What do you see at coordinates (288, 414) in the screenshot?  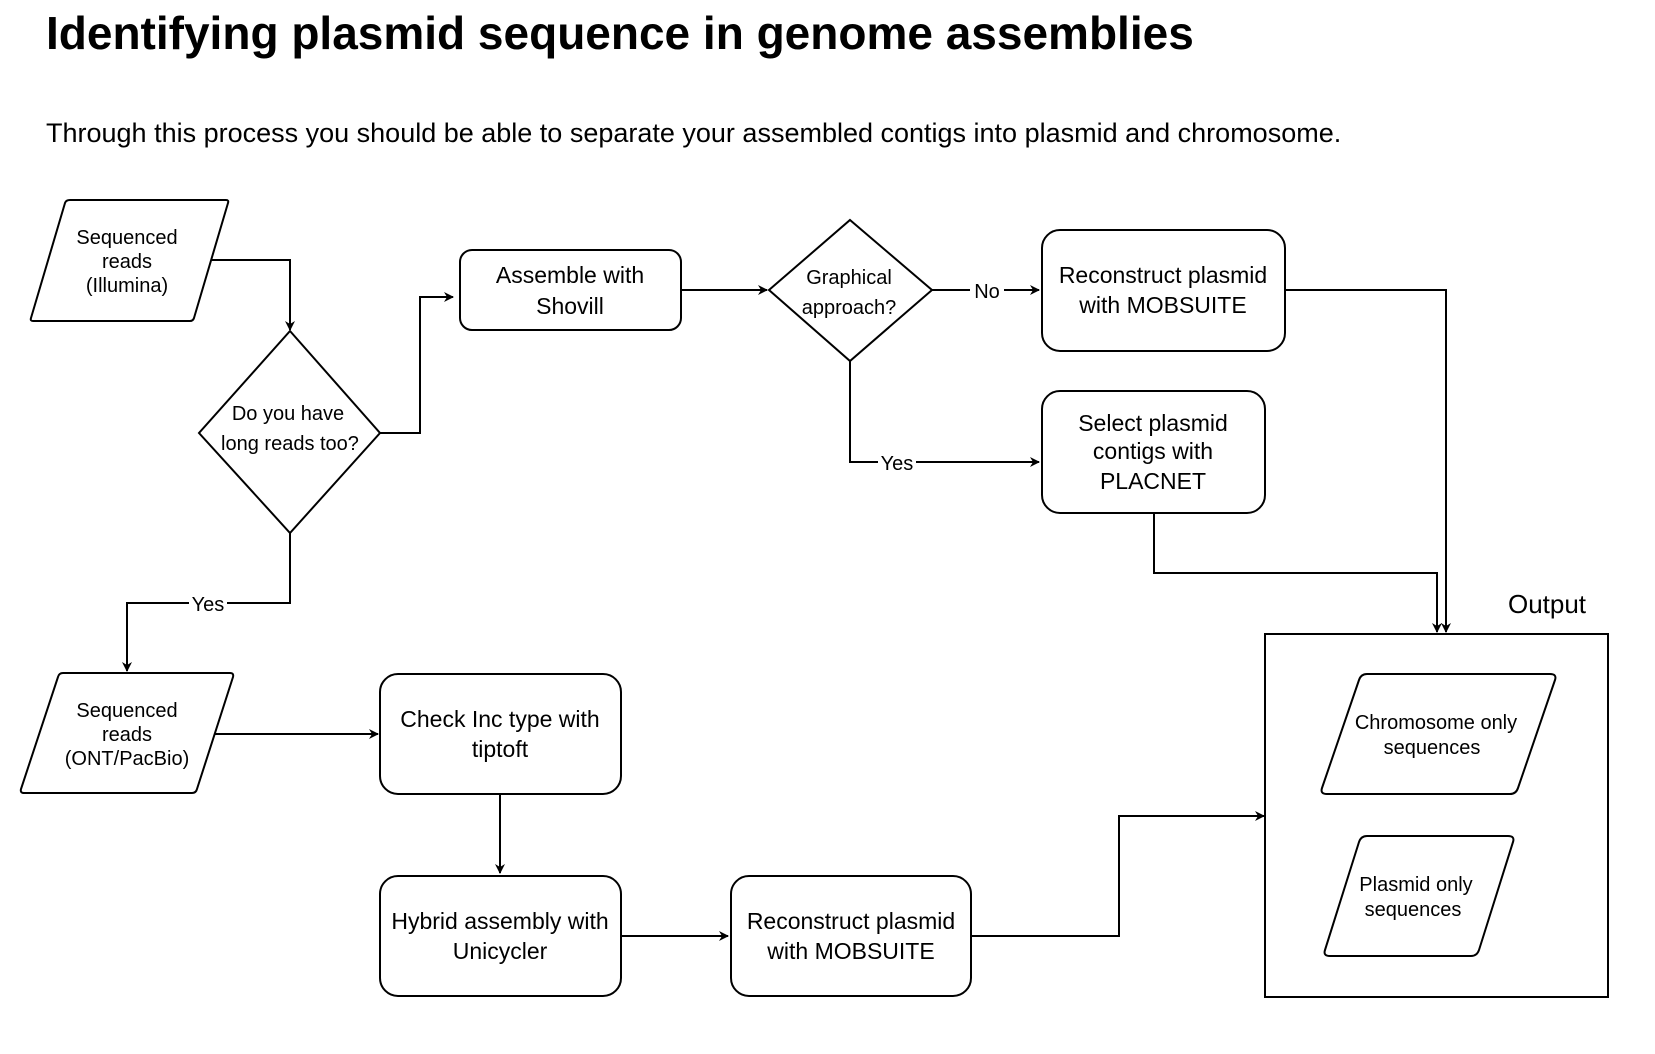 I see `node-long-reads-decision-line-1: Do you have` at bounding box center [288, 414].